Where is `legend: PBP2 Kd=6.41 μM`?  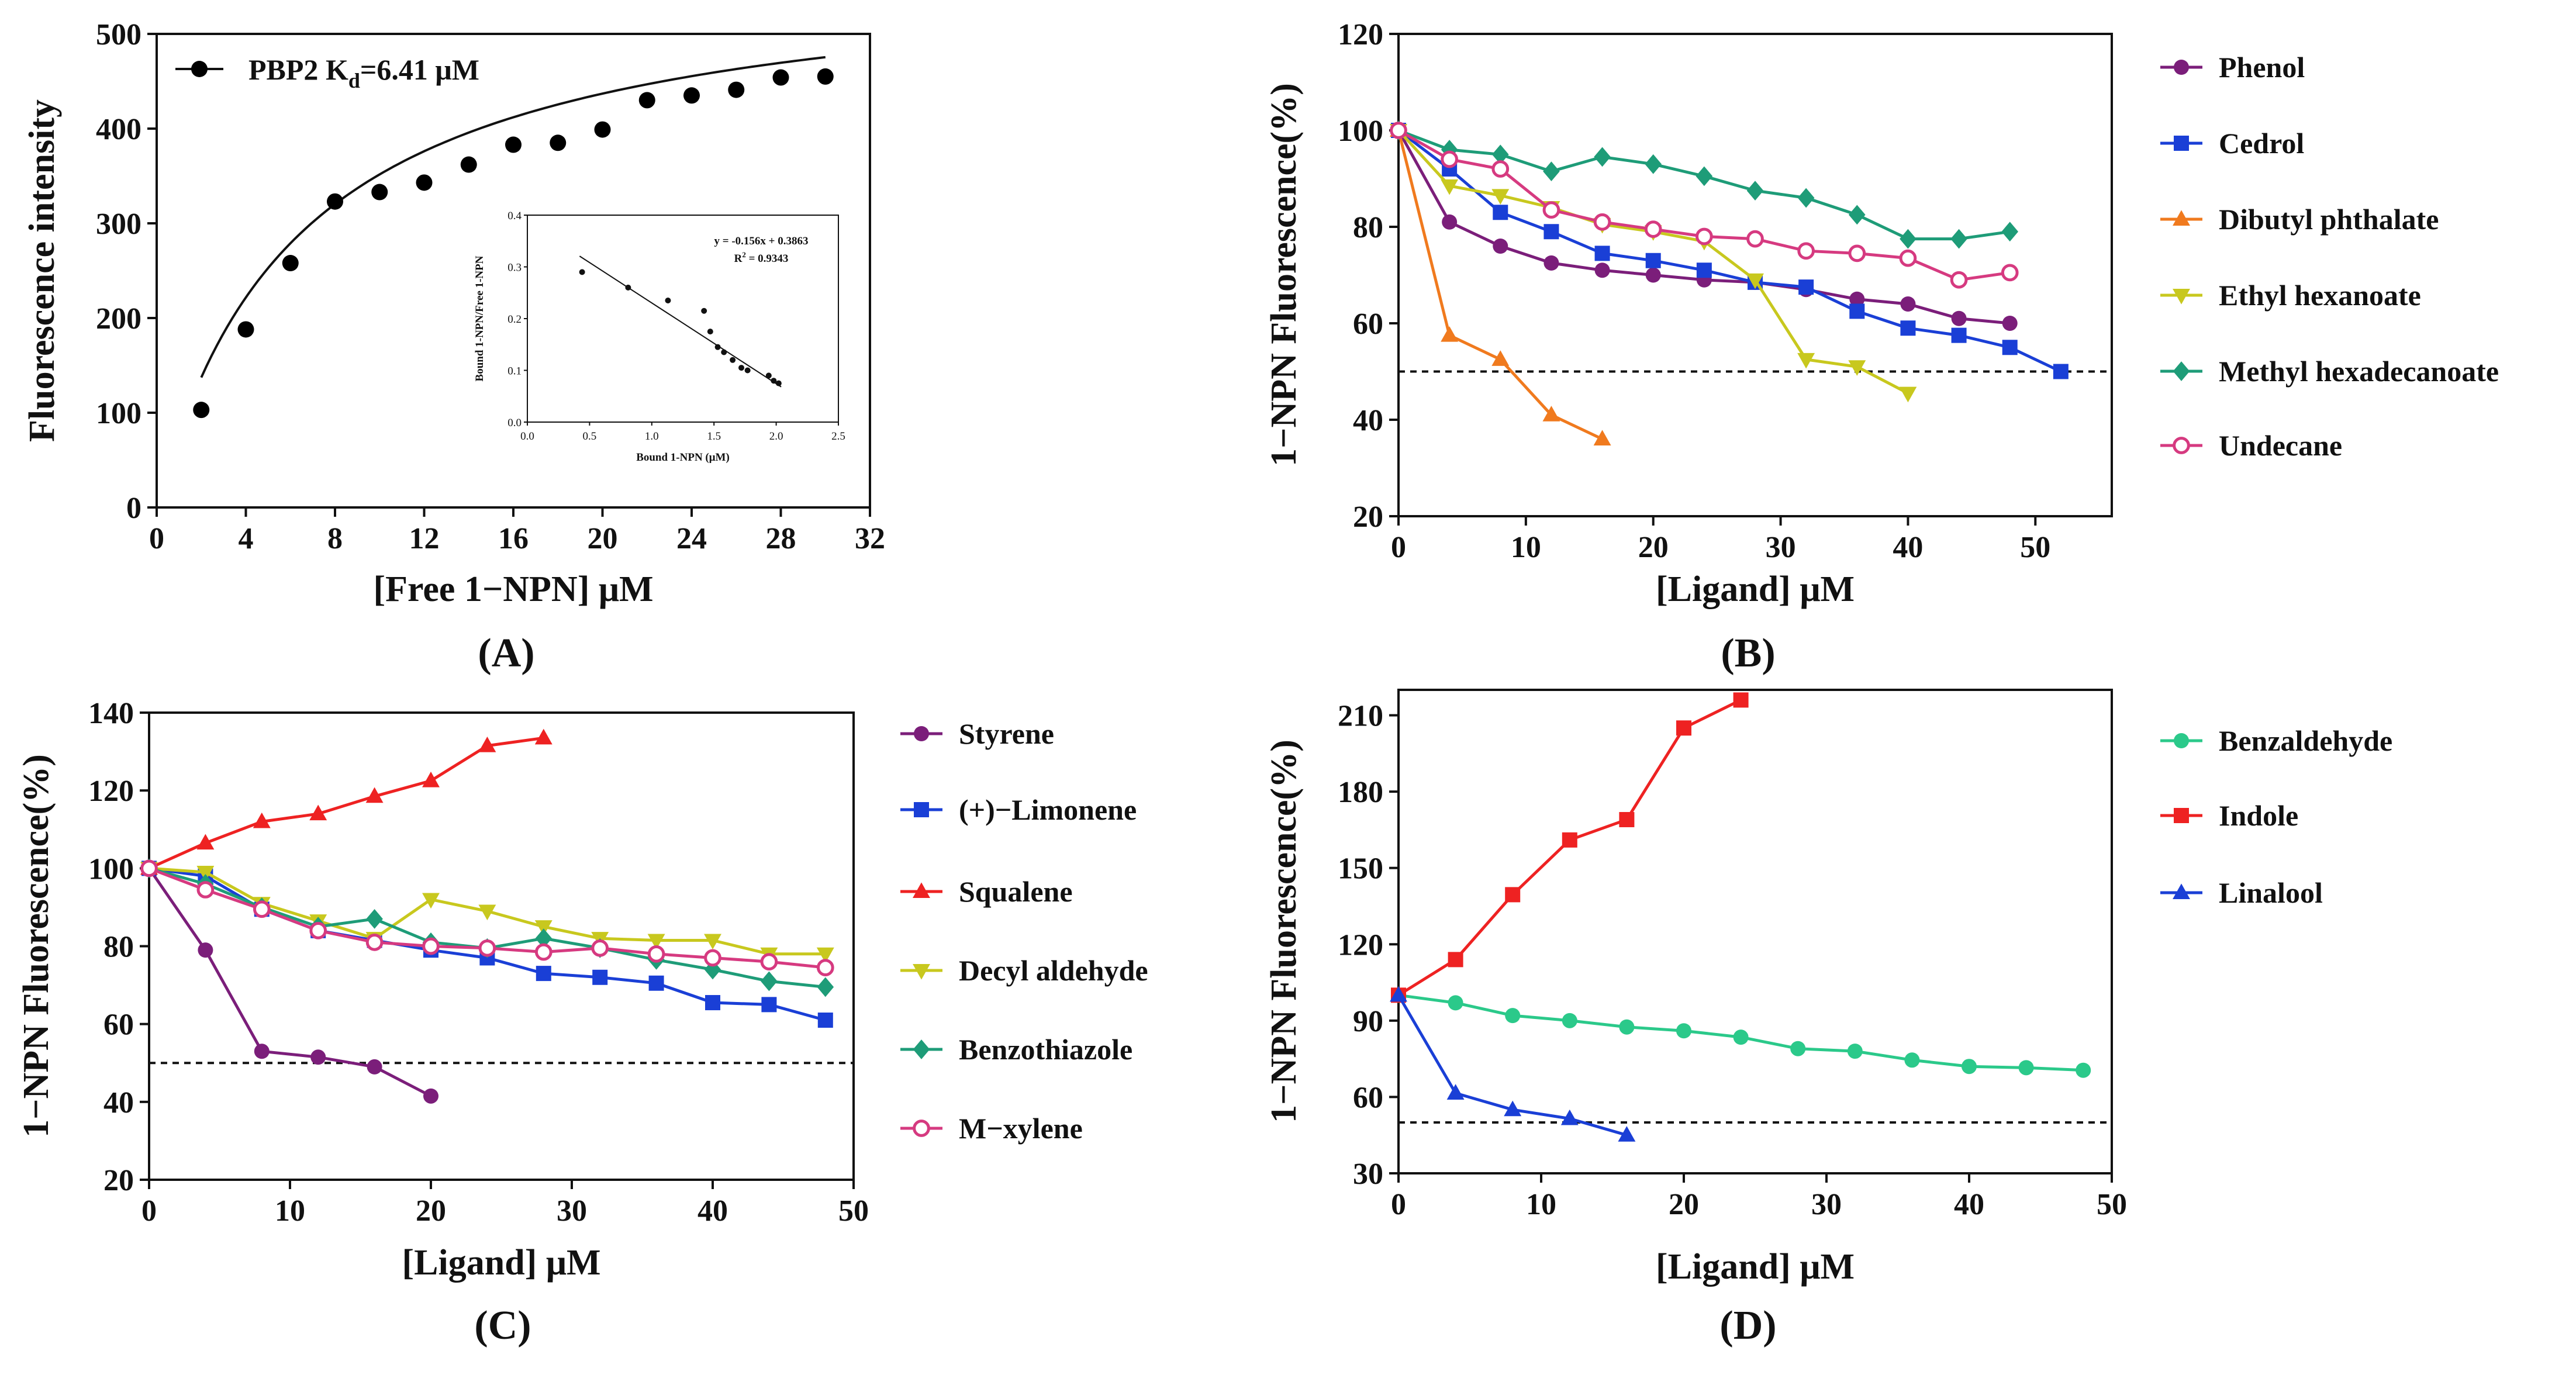 legend: PBP2 Kd=6.41 μM is located at coordinates (327, 72).